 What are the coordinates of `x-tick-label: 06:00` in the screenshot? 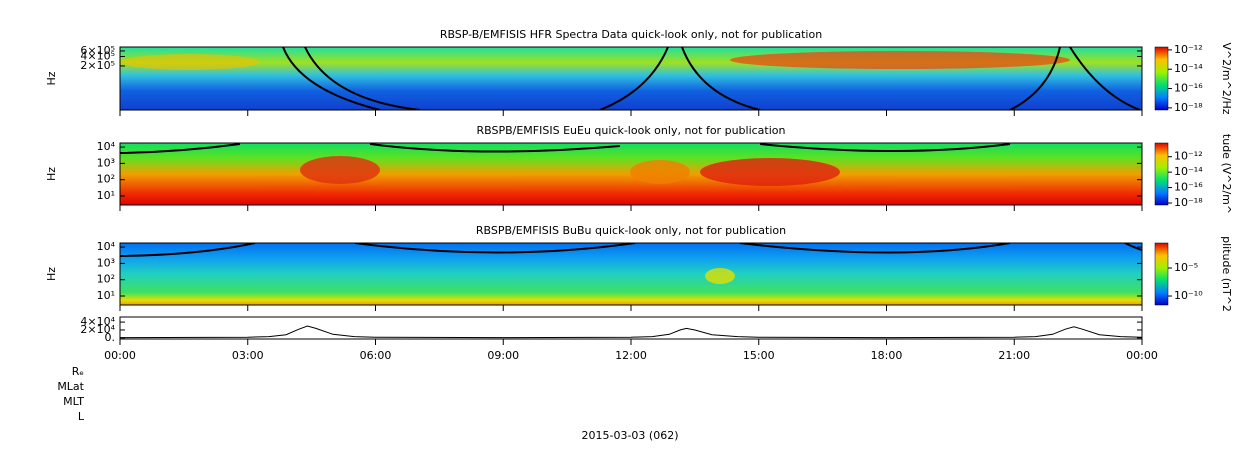 It's located at (376, 355).